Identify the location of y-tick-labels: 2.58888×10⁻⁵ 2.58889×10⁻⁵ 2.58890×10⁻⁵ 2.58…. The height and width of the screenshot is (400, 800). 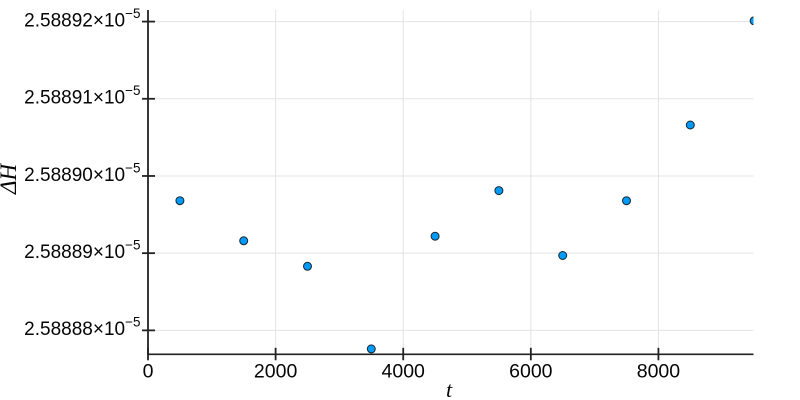
(82, 173).